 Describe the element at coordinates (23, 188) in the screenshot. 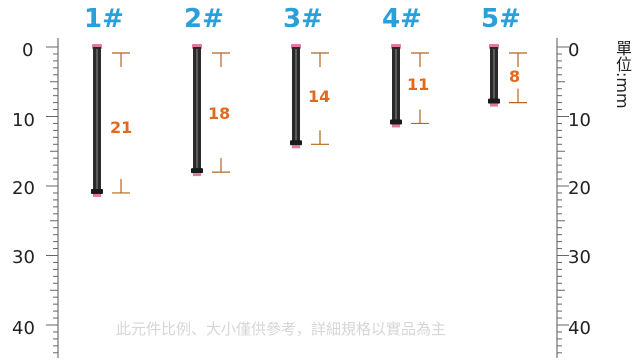

I see `left-tick-20: 20` at that location.